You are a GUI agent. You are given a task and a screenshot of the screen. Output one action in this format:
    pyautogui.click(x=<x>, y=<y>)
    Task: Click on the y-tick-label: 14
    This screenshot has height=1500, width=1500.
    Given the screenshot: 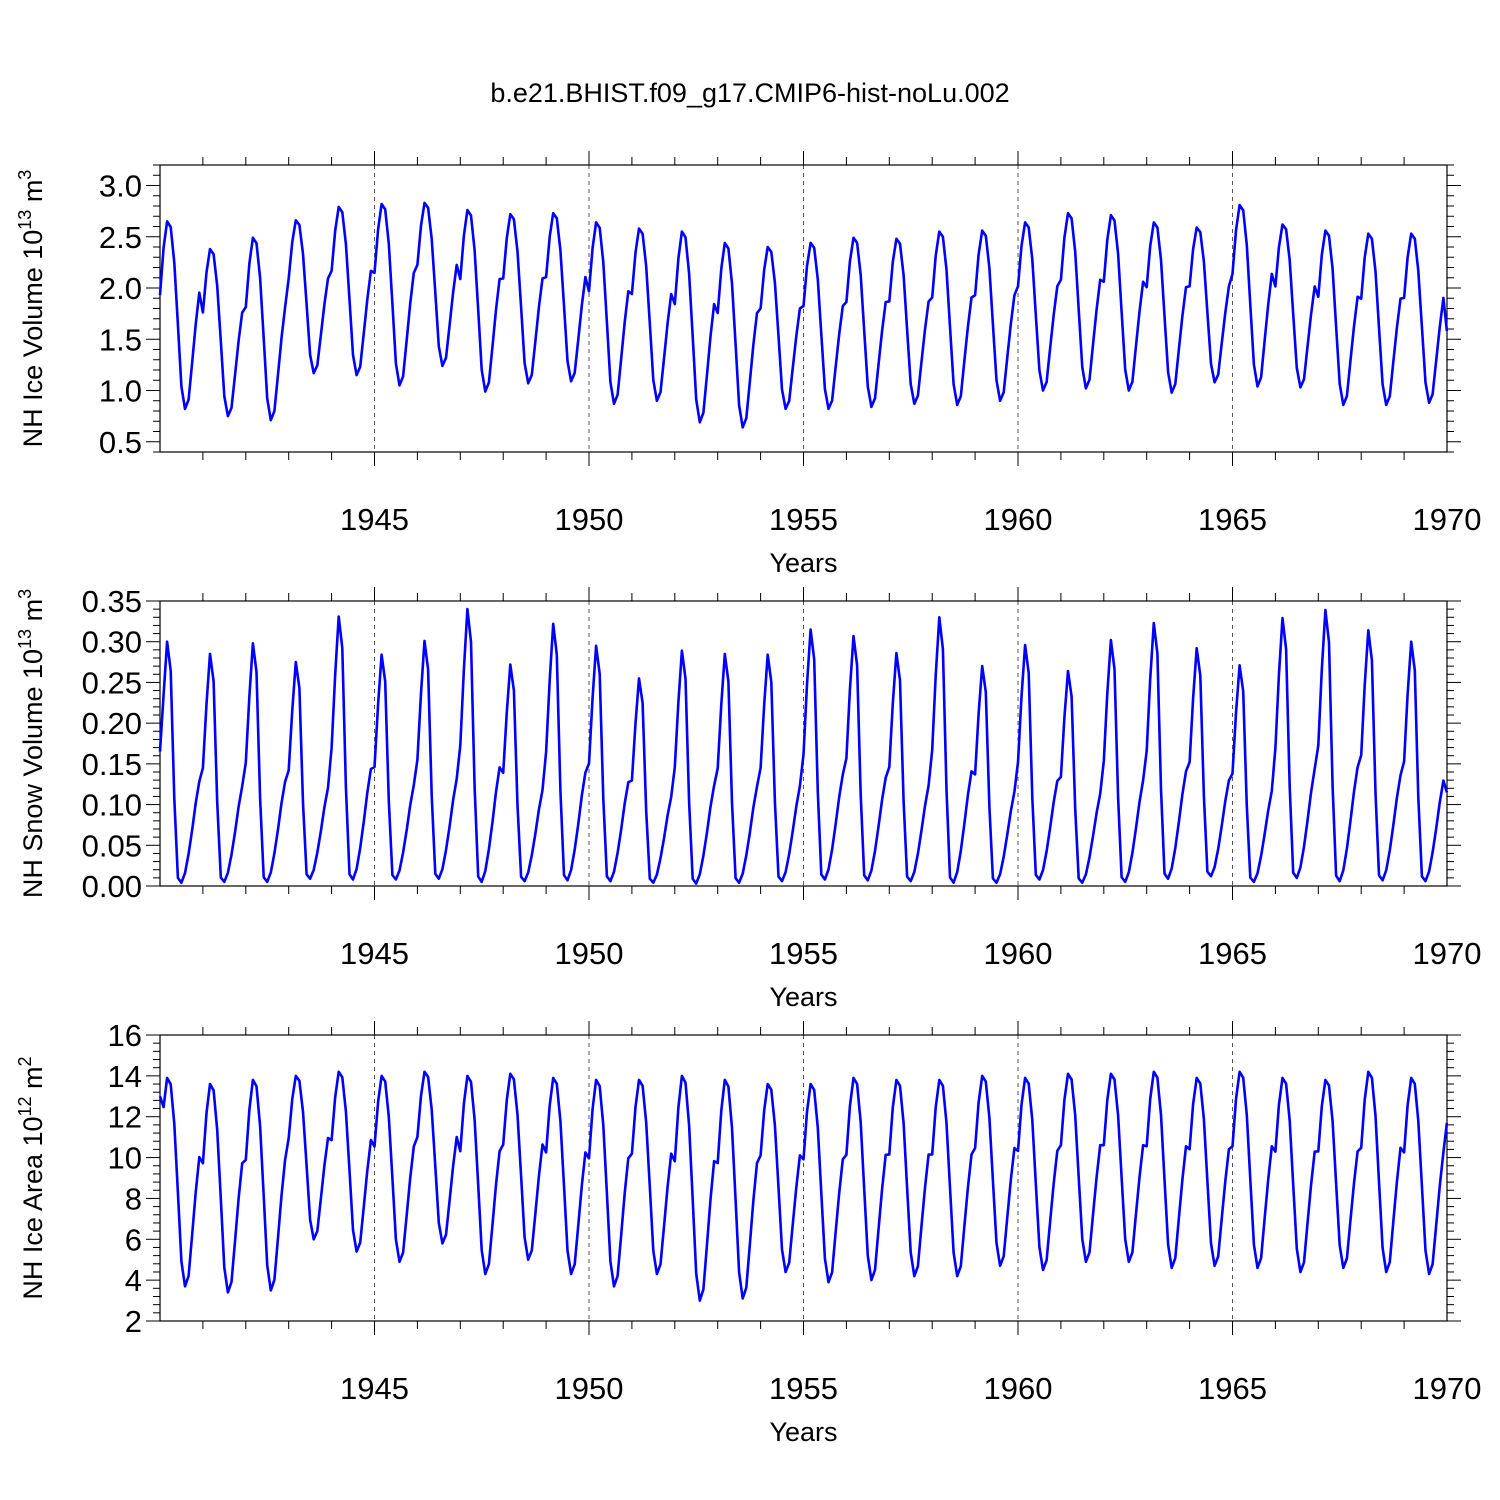 What is the action you would take?
    pyautogui.click(x=125, y=1076)
    